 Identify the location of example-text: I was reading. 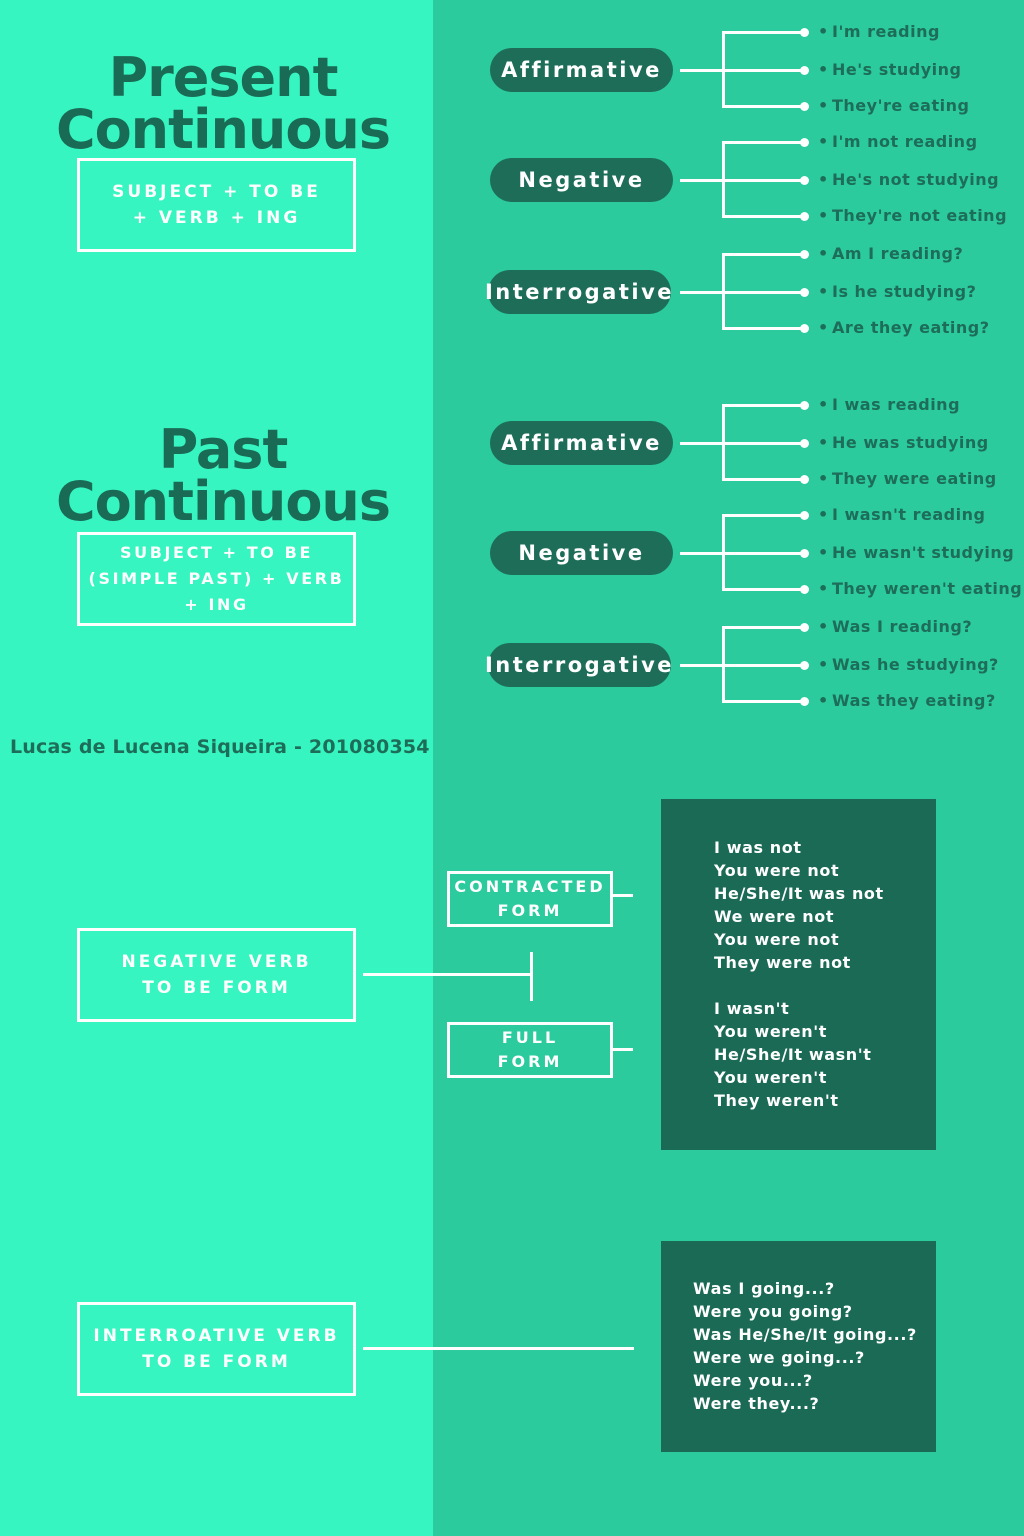
(896, 404).